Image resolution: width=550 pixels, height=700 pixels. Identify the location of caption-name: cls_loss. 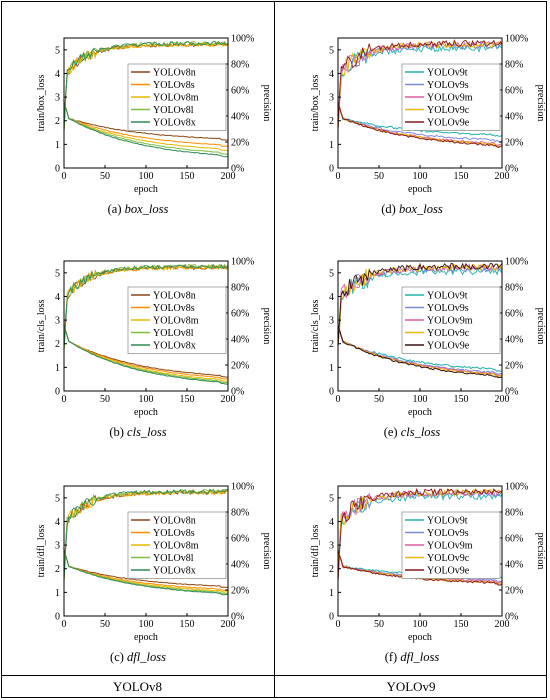
(147, 432).